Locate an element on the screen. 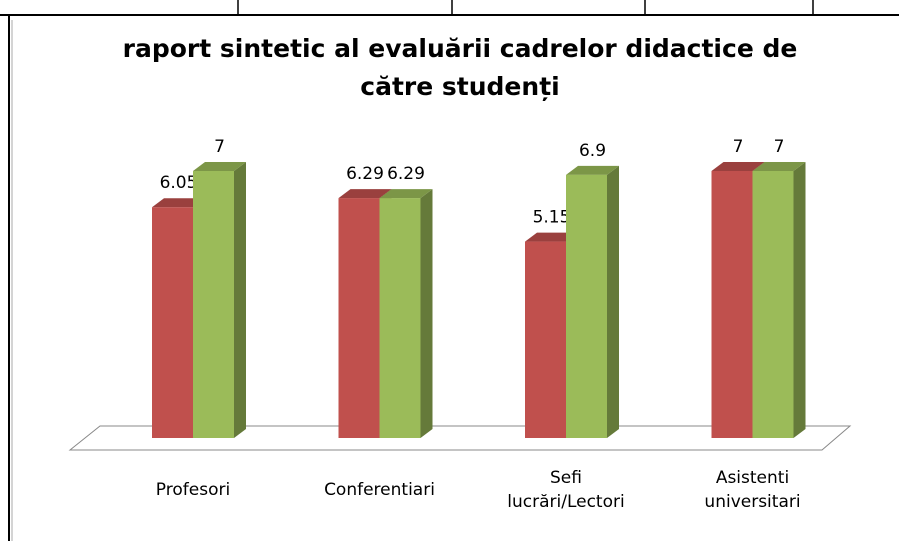 The width and height of the screenshot is (899, 541). x-tick-label: Sefi lucrări/Lectori is located at coordinates (565, 490).